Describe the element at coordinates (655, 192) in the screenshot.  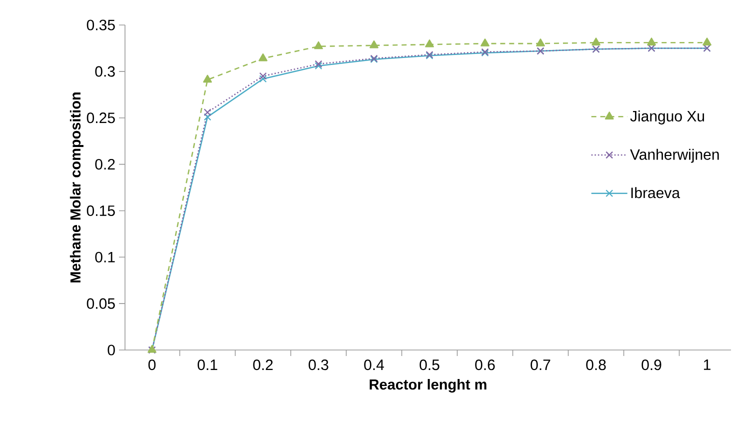
I see `legend-label: Ibraeva` at that location.